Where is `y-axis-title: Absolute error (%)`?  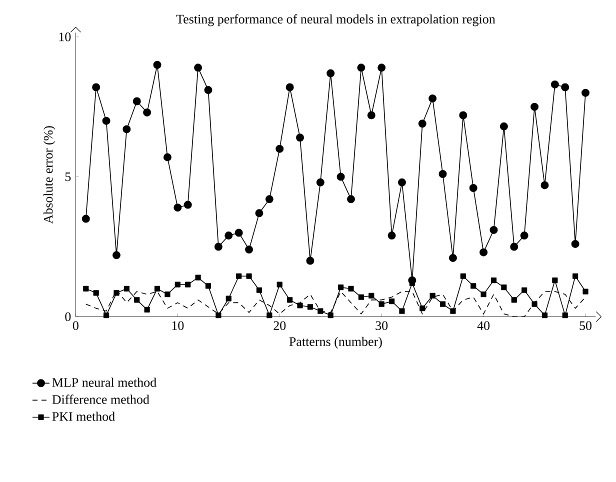
y-axis-title: Absolute error (%) is located at coordinates (50, 175).